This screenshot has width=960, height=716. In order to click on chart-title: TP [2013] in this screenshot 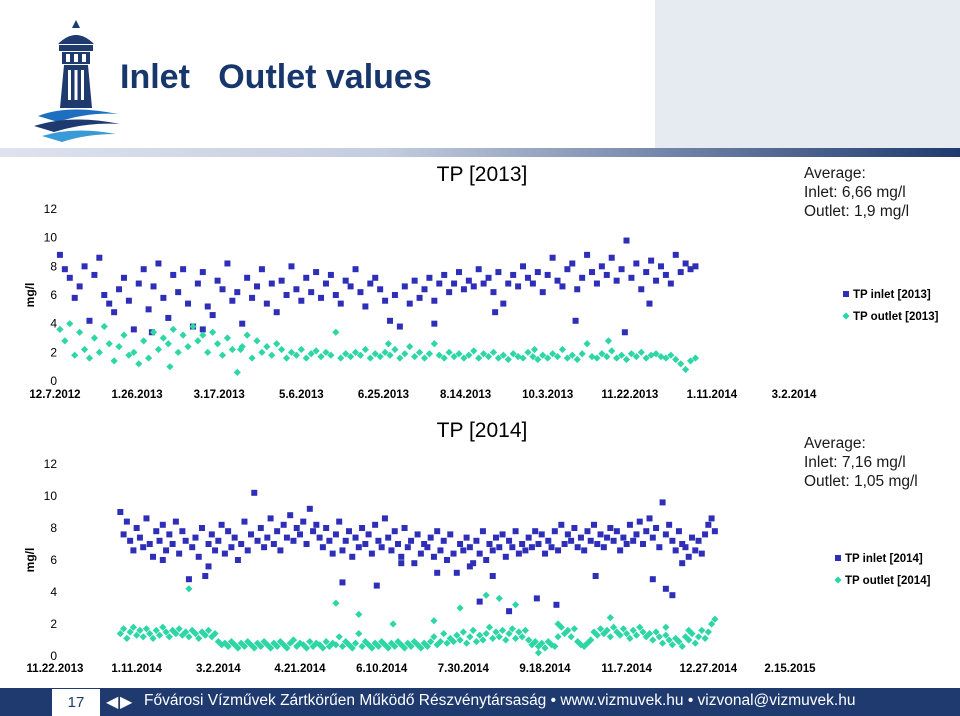, I will do `click(482, 174)`.